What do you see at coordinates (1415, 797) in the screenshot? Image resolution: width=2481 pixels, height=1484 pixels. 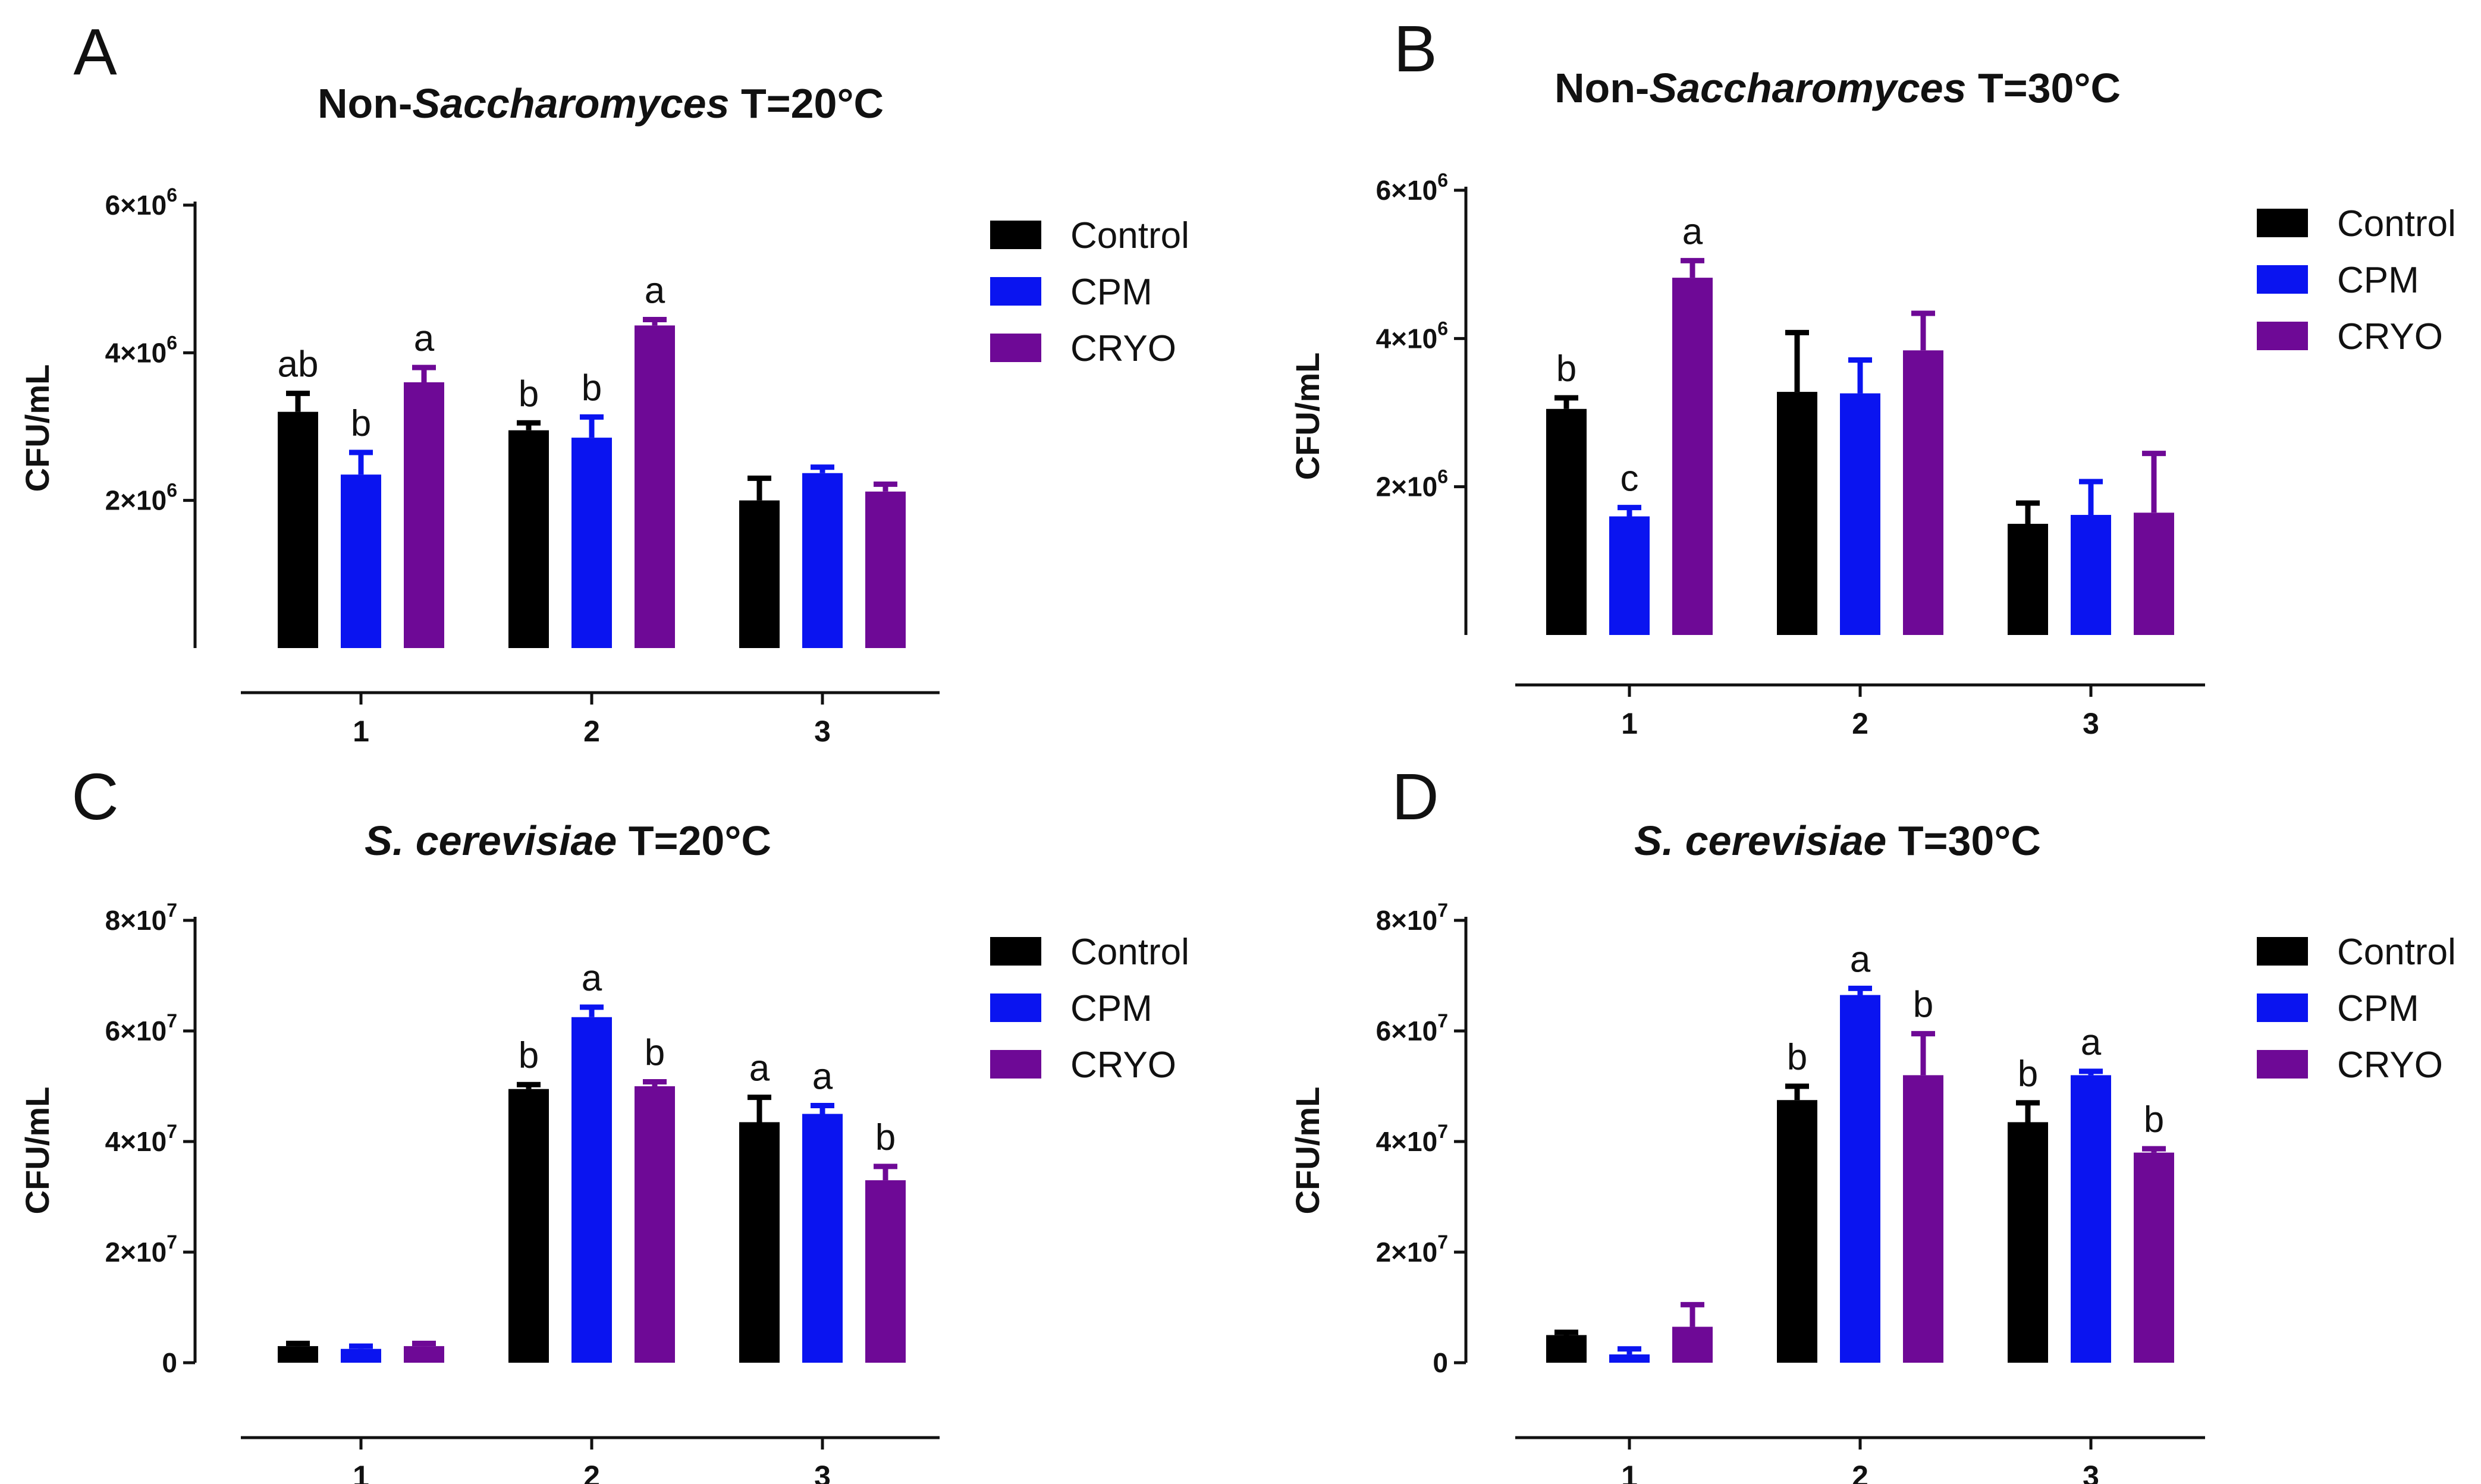 I see `panel-letter: D` at bounding box center [1415, 797].